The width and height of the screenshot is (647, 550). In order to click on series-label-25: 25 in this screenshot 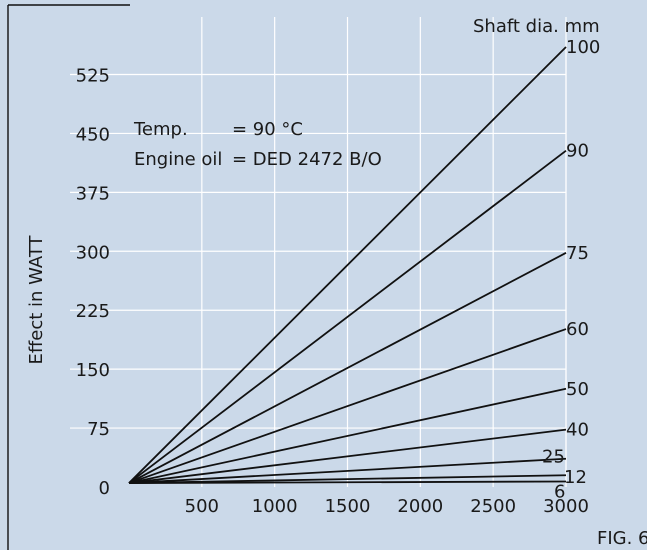, I will do `click(553, 457)`.